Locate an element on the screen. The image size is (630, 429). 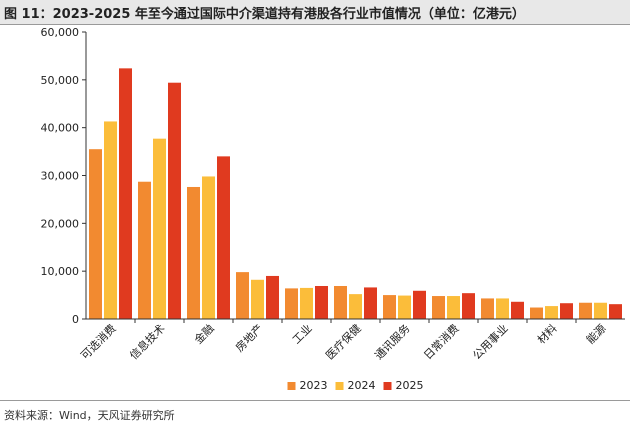
x-tick-label: 房地产 is located at coordinates (248, 337).